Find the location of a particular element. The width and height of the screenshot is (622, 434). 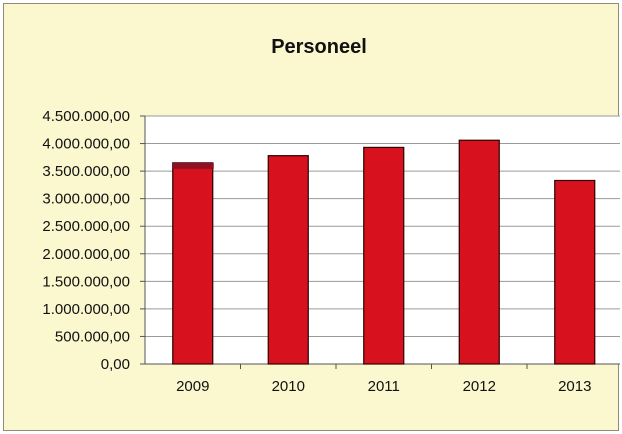

y-tick-label: 3.000.000,00 is located at coordinates (86, 199).